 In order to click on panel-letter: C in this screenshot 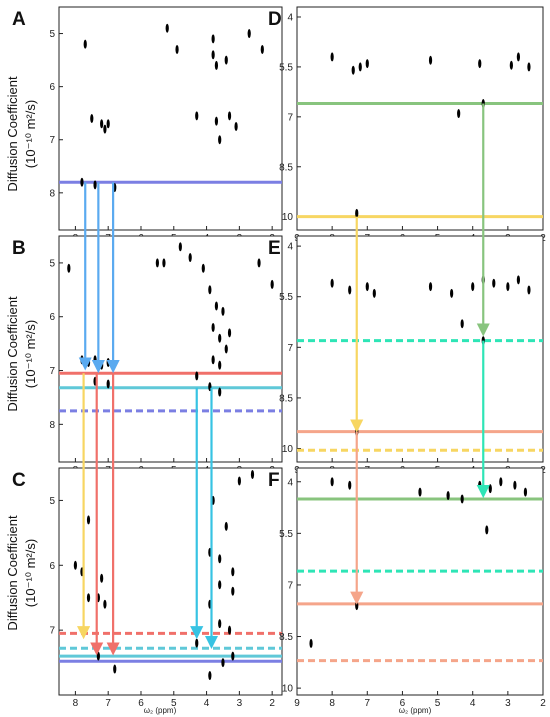, I will do `click(19, 480)`.